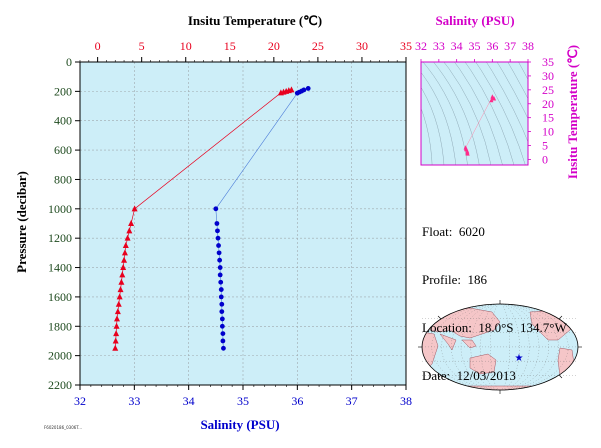  I want to click on pressure-tick-label: 800, so click(63, 179).